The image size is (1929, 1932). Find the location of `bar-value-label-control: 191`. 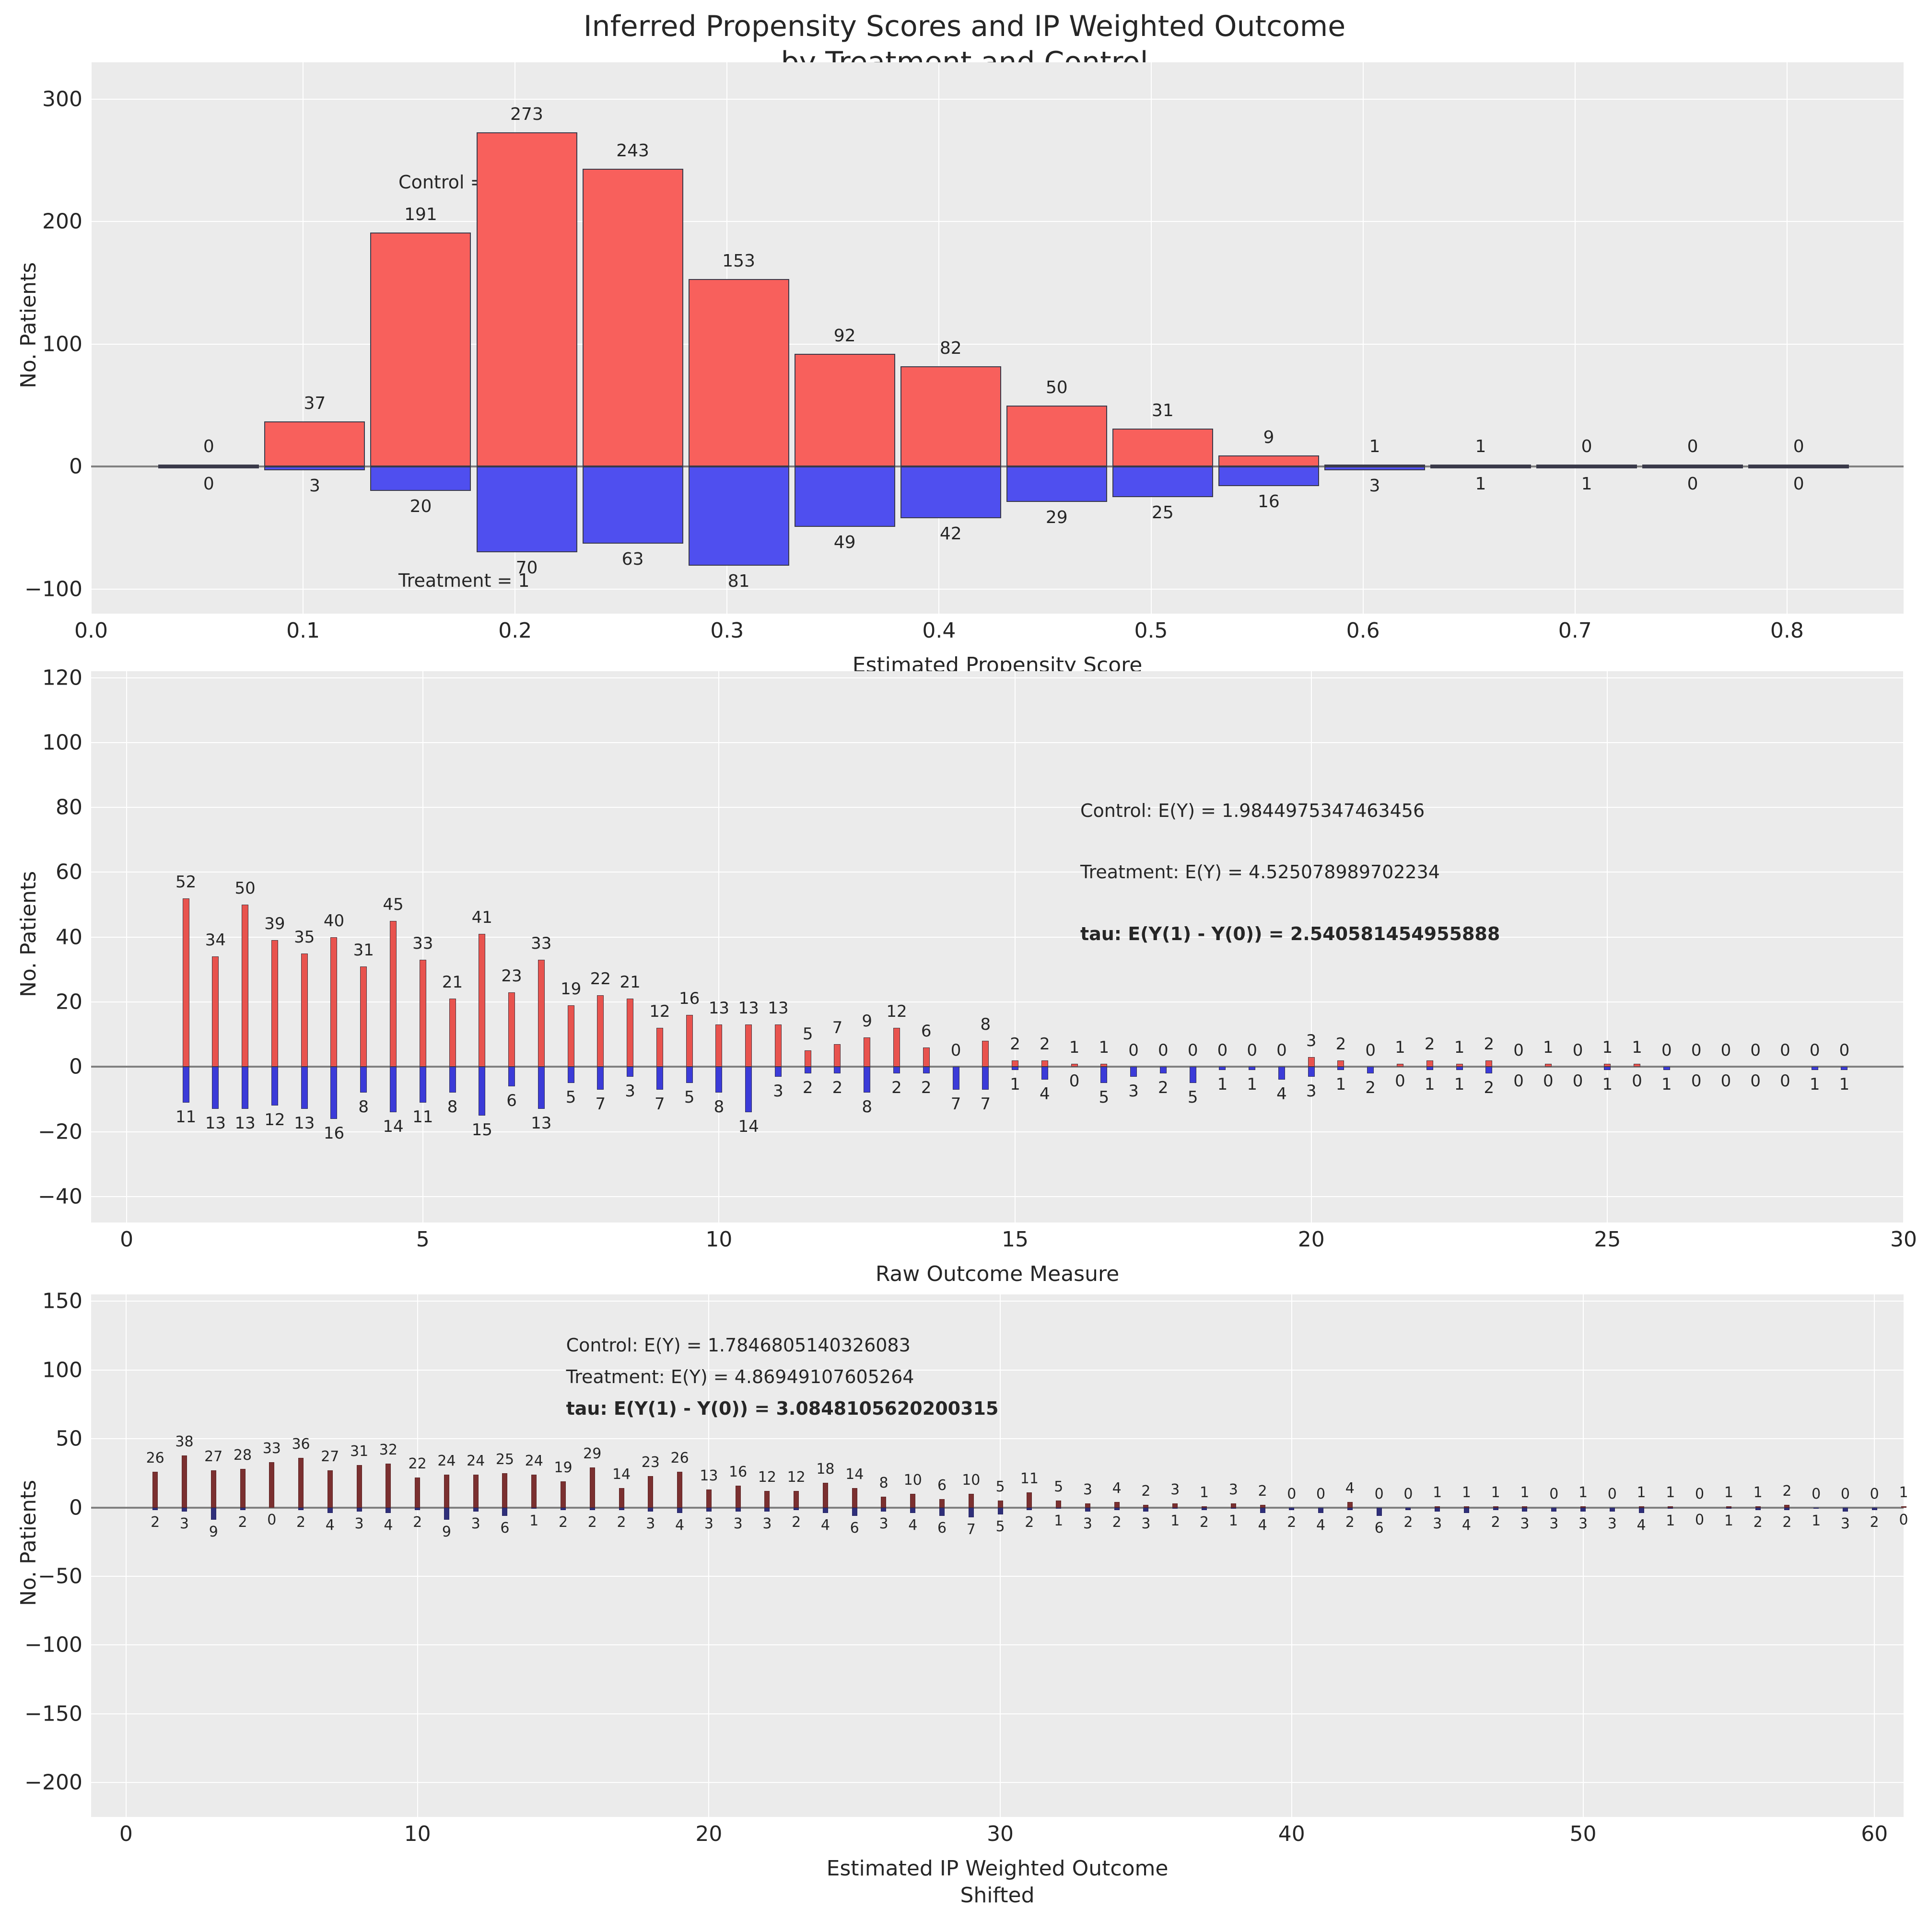

bar-value-label-control: 191 is located at coordinates (420, 215).